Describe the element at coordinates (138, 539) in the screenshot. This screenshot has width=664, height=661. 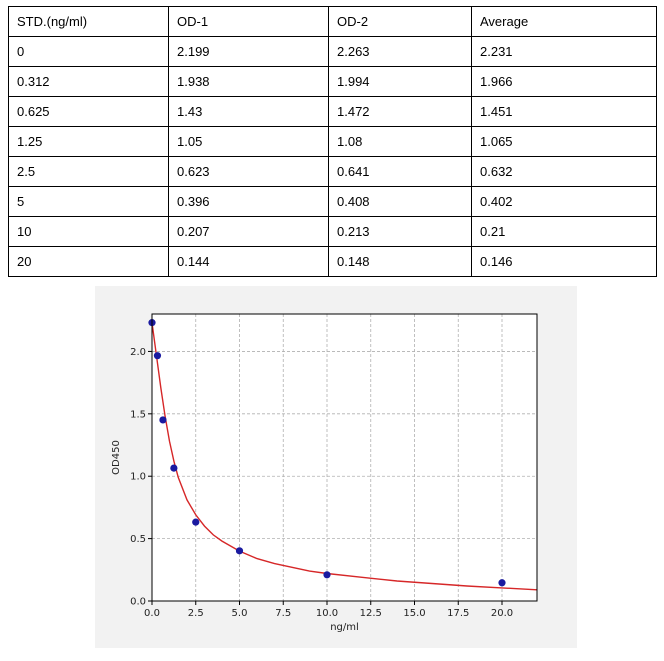
I see `y-tick-label: 0.5` at that location.